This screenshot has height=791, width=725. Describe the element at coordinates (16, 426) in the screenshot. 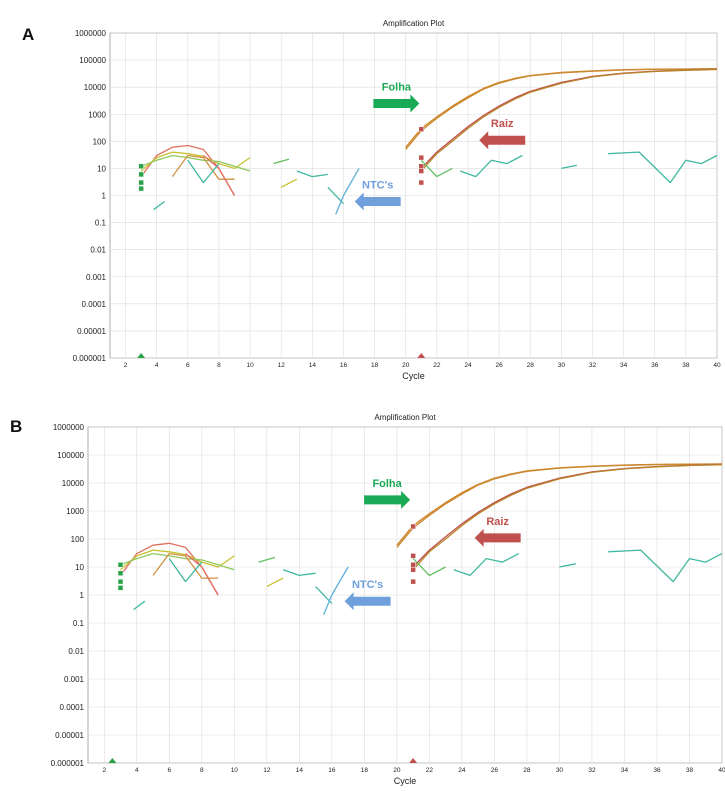

I see `panel-label: B` at that location.